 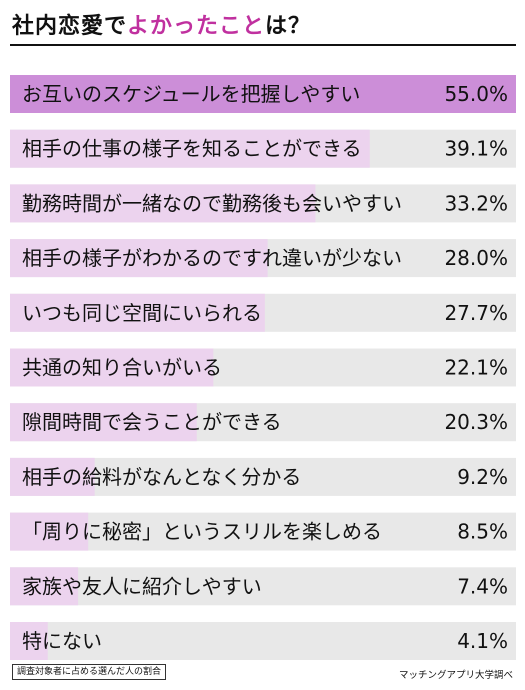 I want to click on category-label-0: お互いのスケジュールを把握しやすい, so click(x=191, y=94).